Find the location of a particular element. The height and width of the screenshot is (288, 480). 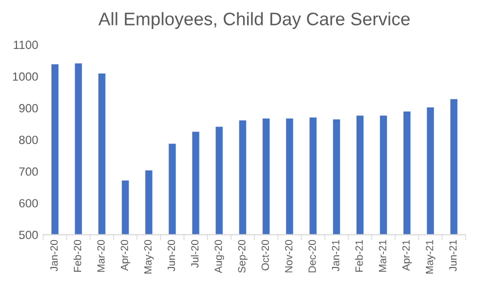

x-tick-label: Nov-20 is located at coordinates (288, 256).